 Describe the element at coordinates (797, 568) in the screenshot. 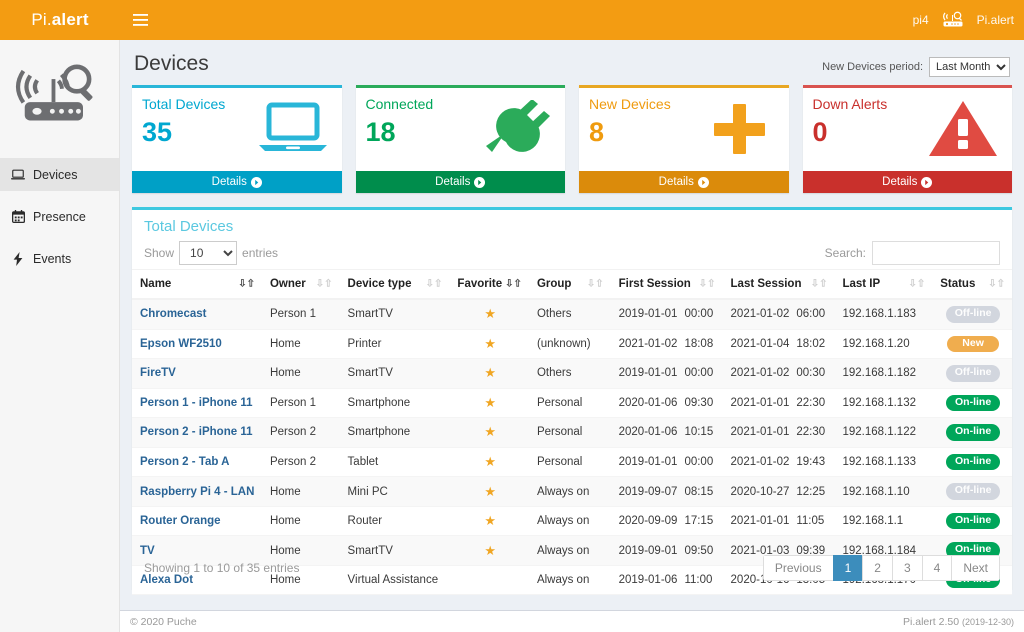

I see `pagination-previous: Previous` at that location.